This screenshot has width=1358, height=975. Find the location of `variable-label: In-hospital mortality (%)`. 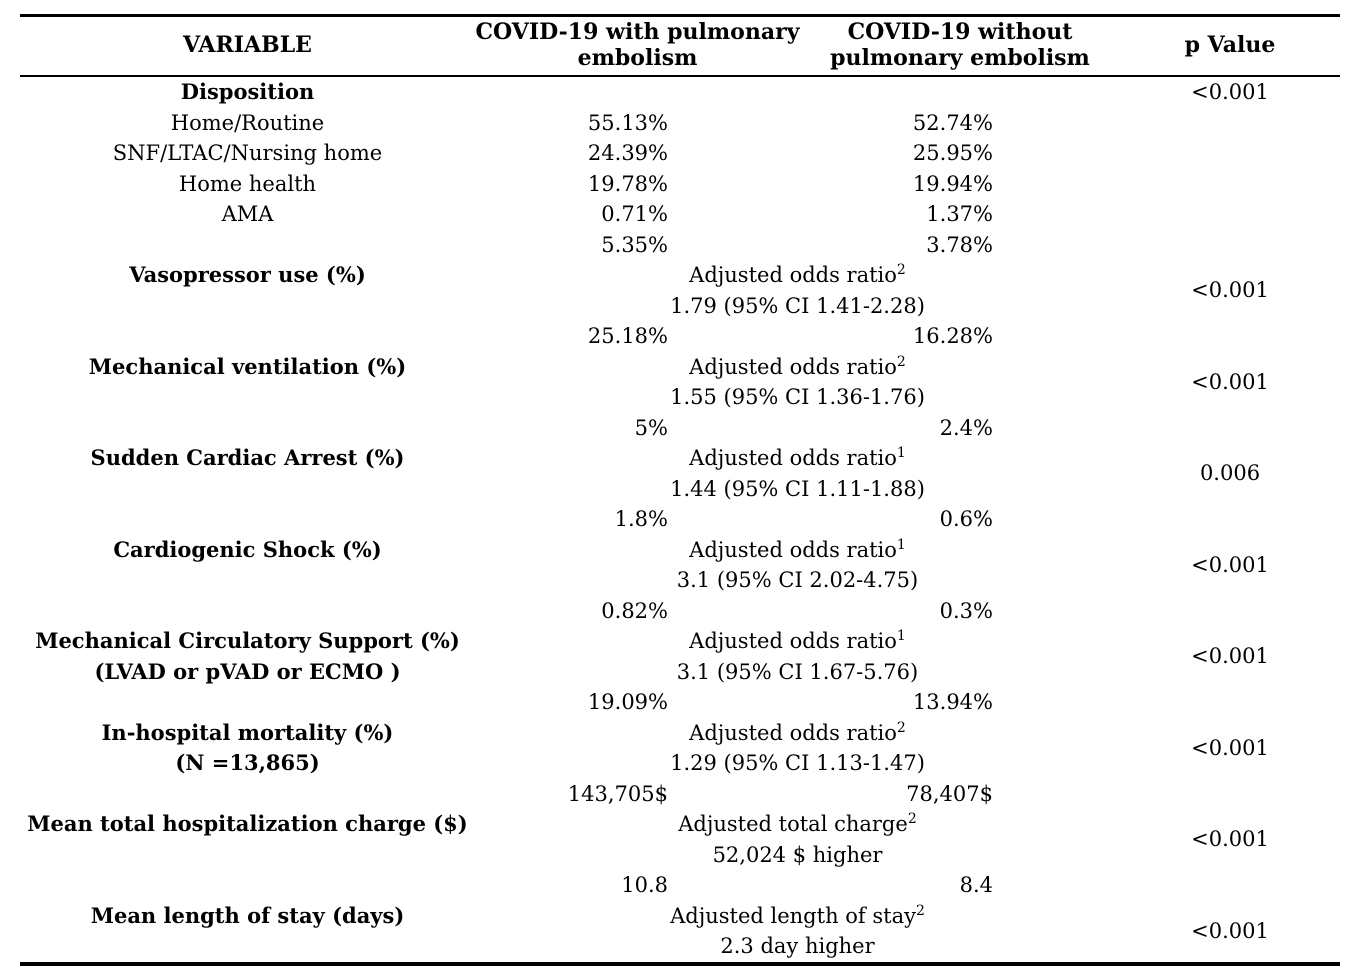

variable-label: In-hospital mortality (%) is located at coordinates (247, 732).